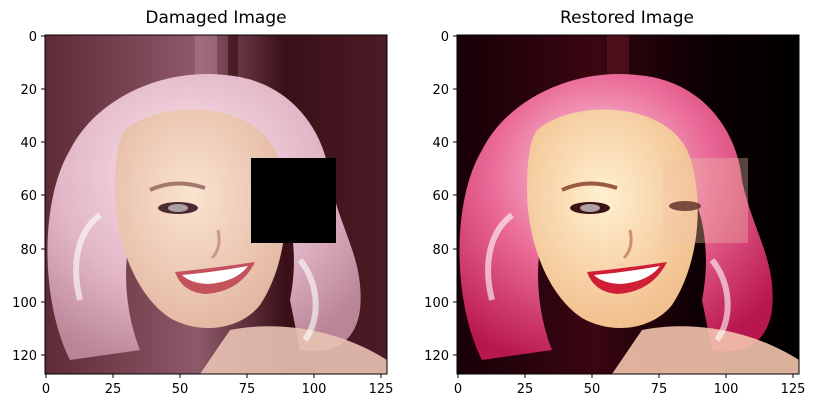  Describe the element at coordinates (215, 18) in the screenshot. I see `damaged-title: Damaged Image` at that location.